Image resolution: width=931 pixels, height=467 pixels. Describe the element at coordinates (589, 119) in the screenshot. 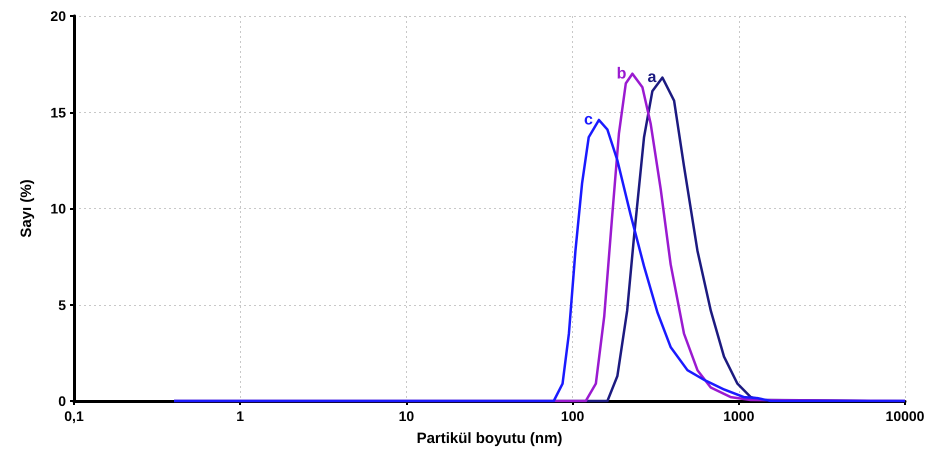

I see `series-label: c` at that location.